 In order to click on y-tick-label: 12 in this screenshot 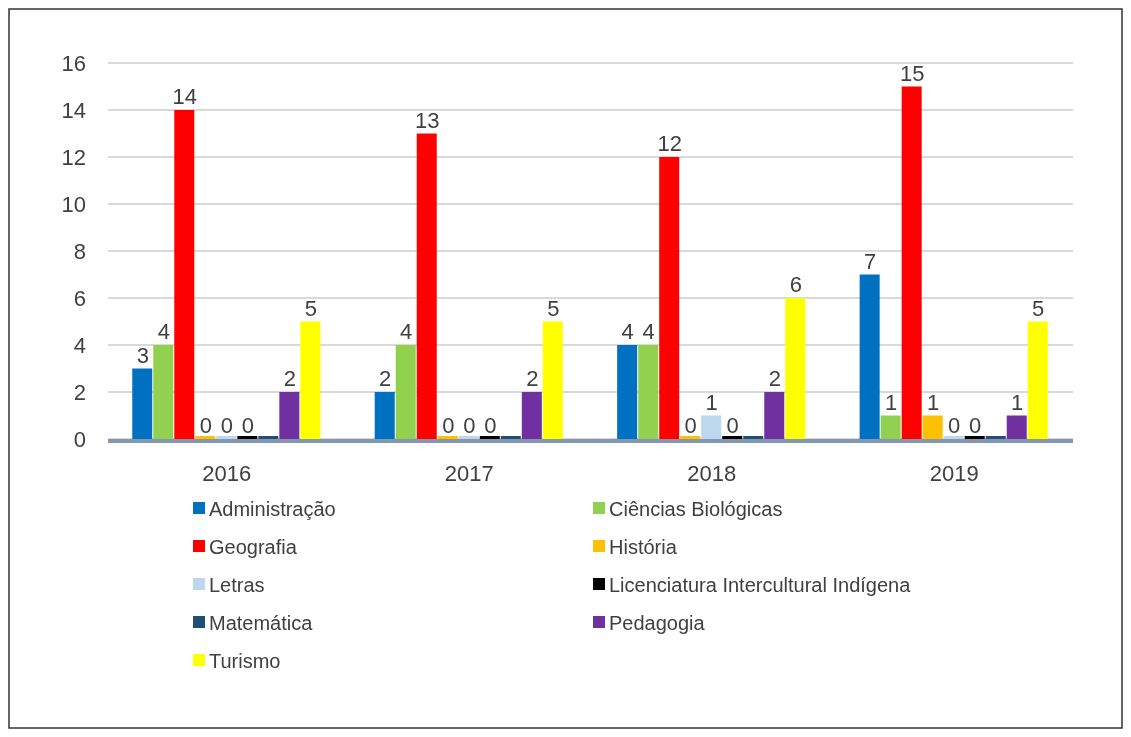, I will do `click(73, 157)`.